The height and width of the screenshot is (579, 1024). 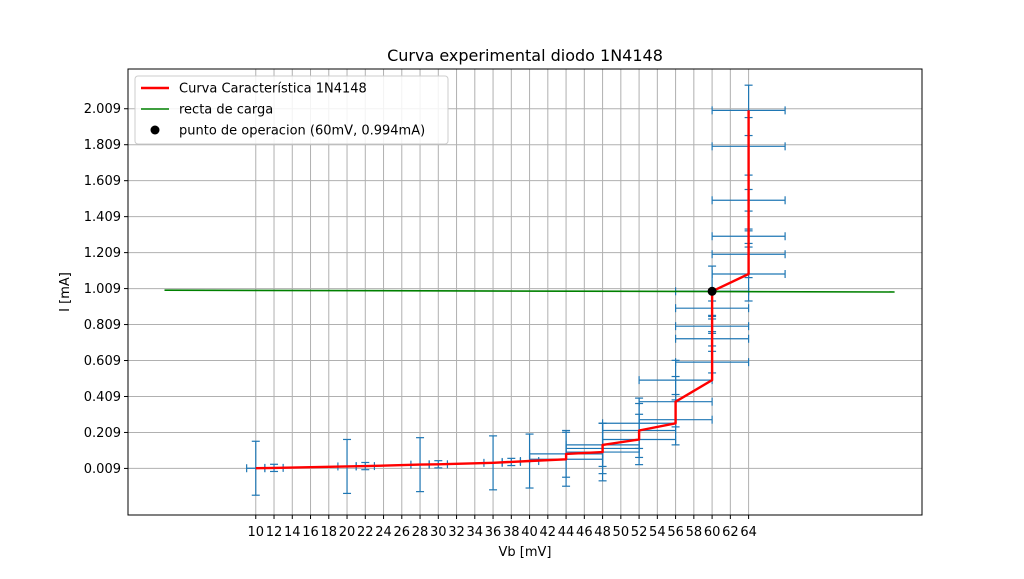 What do you see at coordinates (155, 130) in the screenshot?
I see `legend-swatch-marker` at bounding box center [155, 130].